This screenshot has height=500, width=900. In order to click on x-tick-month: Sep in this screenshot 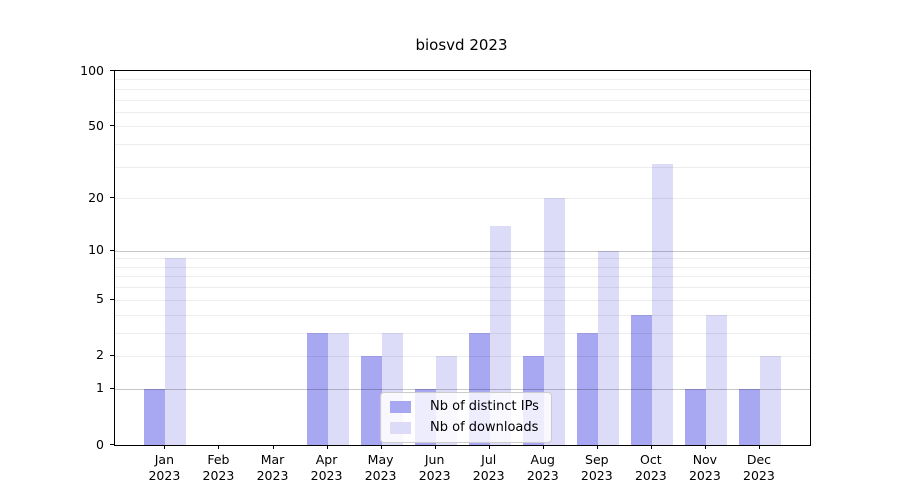, I will do `click(597, 459)`.